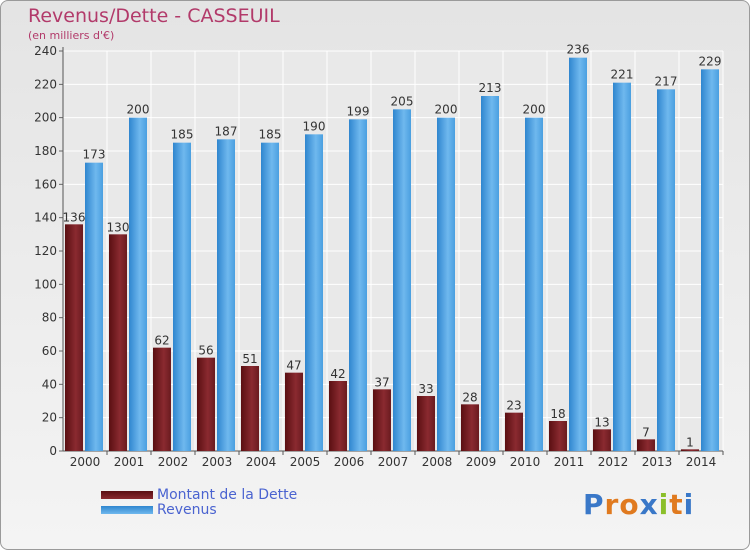 The image size is (750, 550). I want to click on revenue-value-label: 229, so click(710, 61).